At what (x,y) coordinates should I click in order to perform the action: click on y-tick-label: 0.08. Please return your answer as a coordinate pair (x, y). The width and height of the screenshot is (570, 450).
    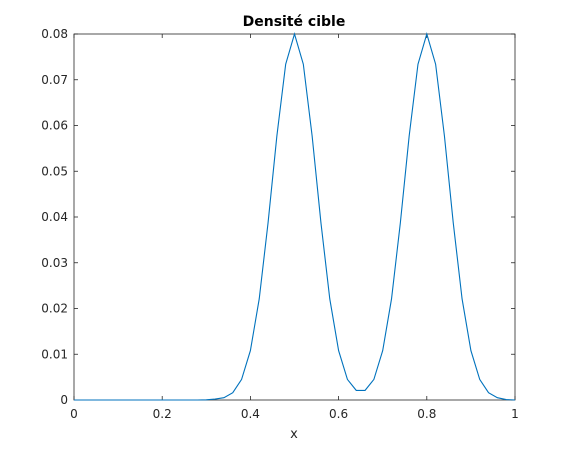
    Looking at the image, I should click on (54, 34).